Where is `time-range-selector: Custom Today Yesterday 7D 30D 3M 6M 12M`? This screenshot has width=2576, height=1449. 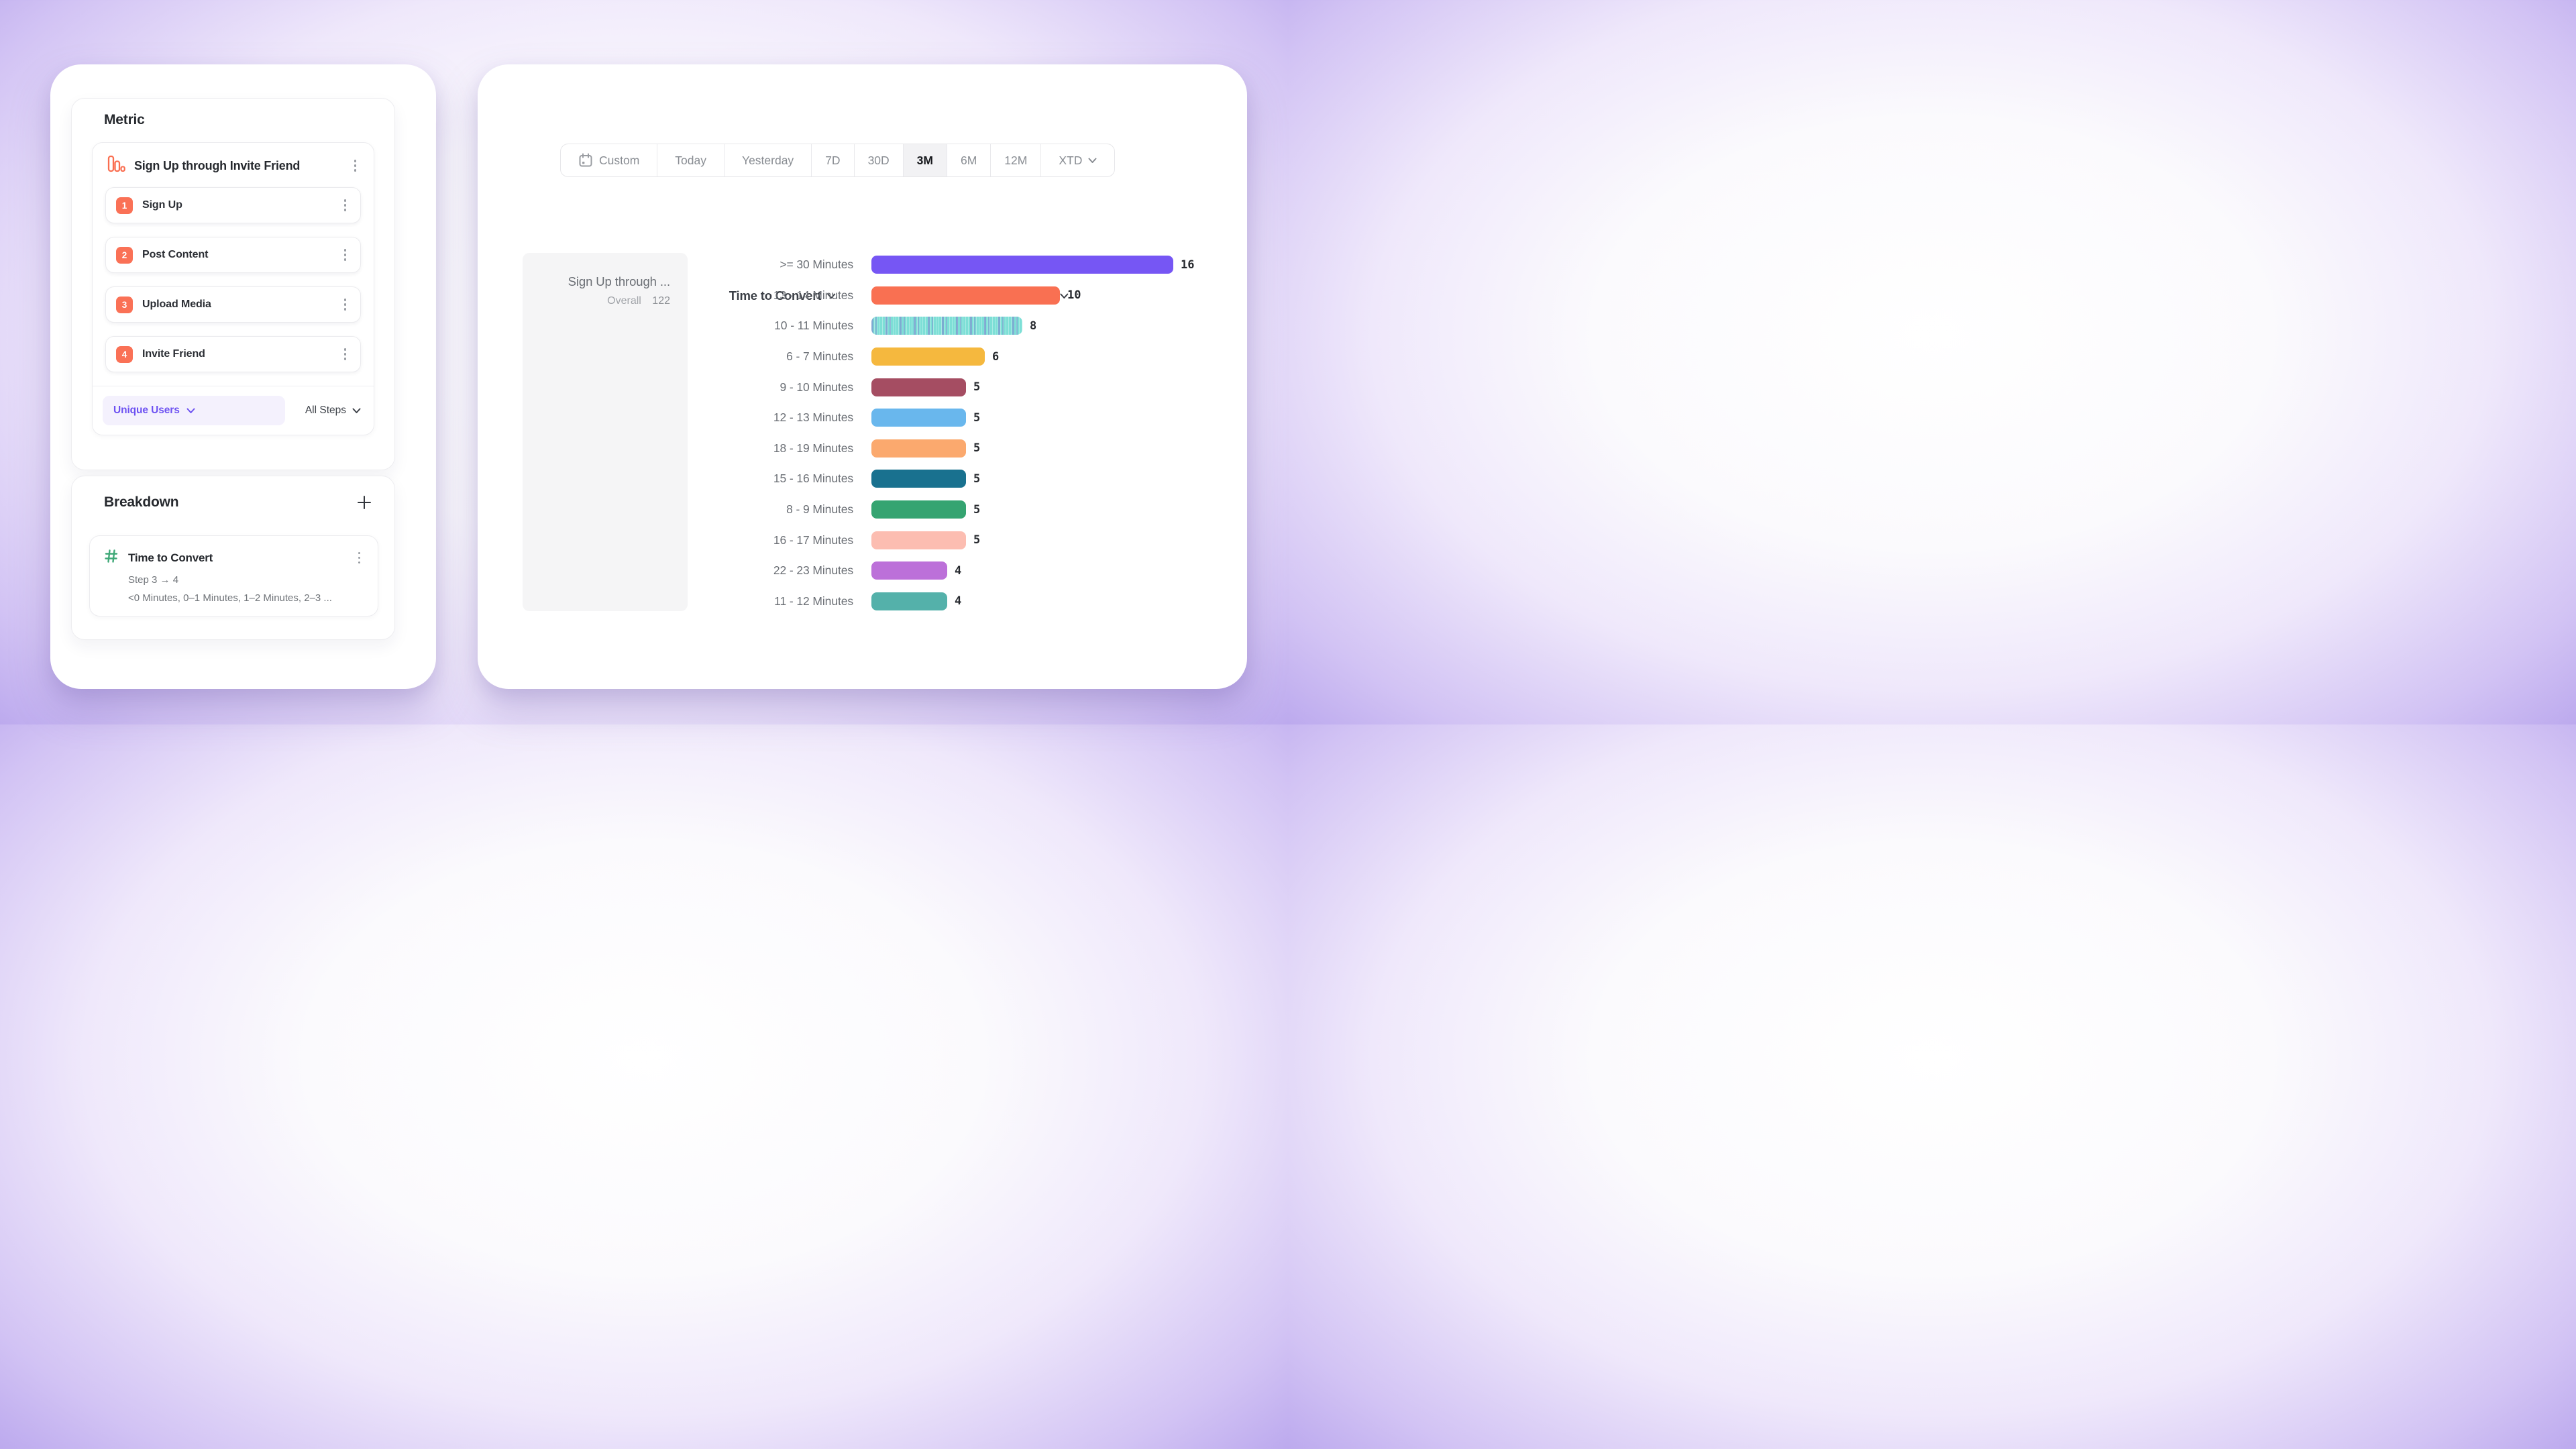
time-range-selector: Custom Today Yesterday 7D 30D 3M 6M 12M is located at coordinates (838, 160).